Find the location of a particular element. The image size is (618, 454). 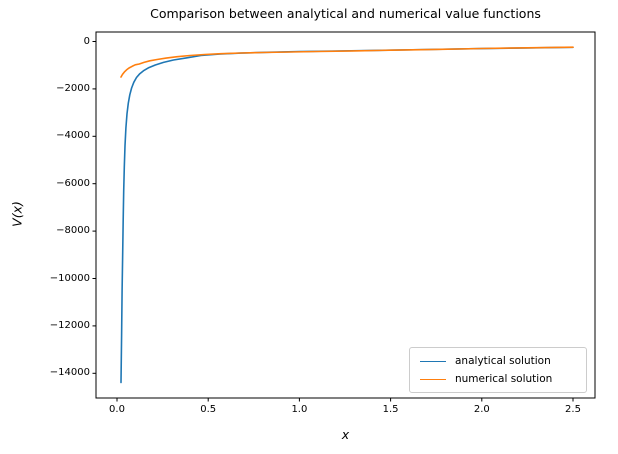

x-tick-label: 0.0 is located at coordinates (117, 409).